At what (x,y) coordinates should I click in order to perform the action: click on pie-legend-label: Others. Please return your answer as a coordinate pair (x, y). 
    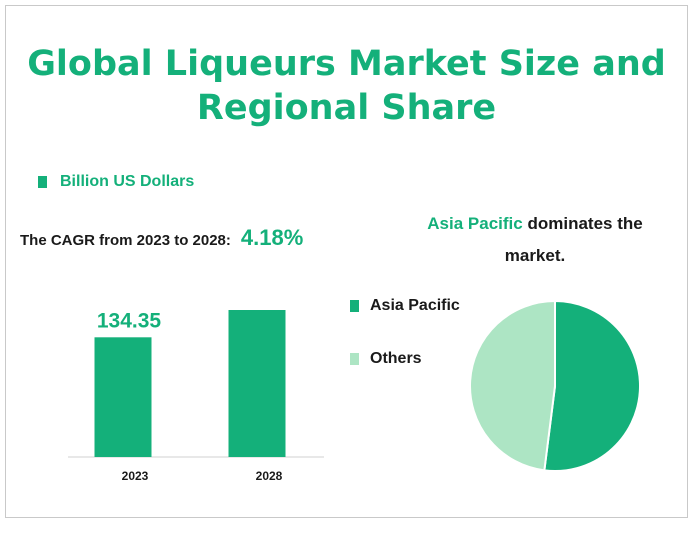
    Looking at the image, I should click on (396, 358).